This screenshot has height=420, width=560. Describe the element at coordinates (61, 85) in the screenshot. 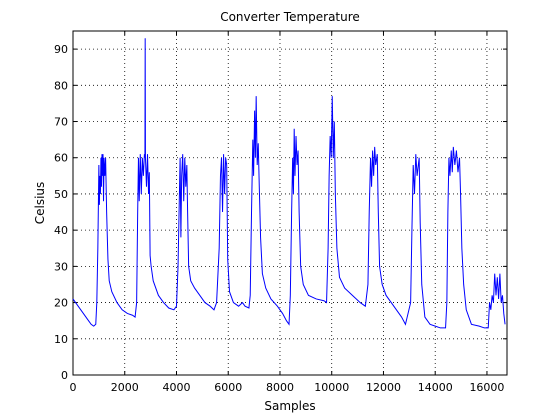

I see `y-tick-label: 80` at that location.